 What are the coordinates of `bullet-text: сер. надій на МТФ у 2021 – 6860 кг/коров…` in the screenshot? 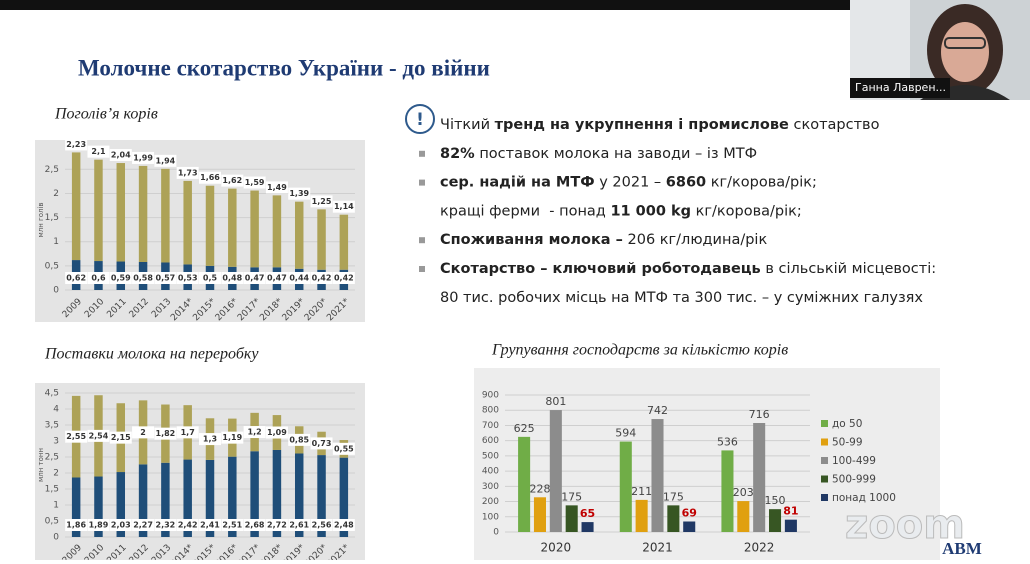 It's located at (628, 183).